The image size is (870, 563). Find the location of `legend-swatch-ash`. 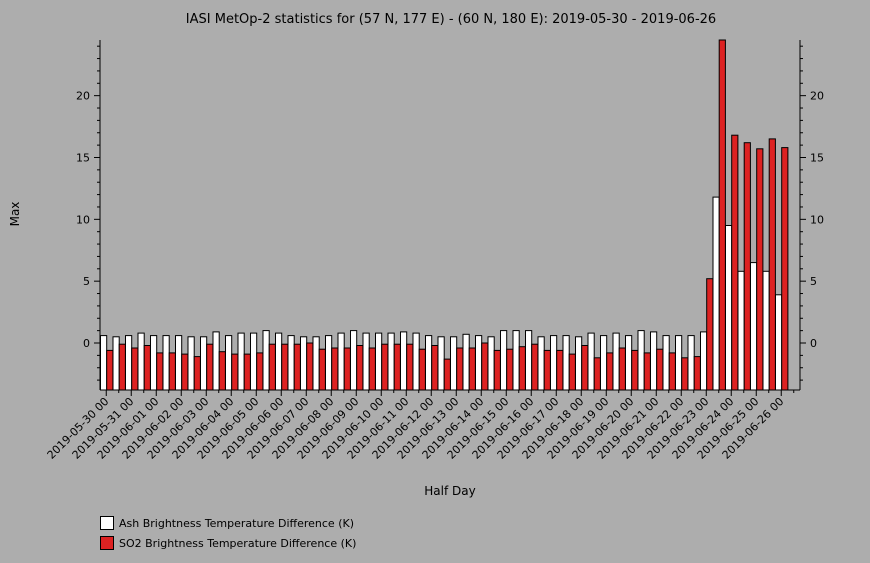

legend-swatch-ash is located at coordinates (107, 523).